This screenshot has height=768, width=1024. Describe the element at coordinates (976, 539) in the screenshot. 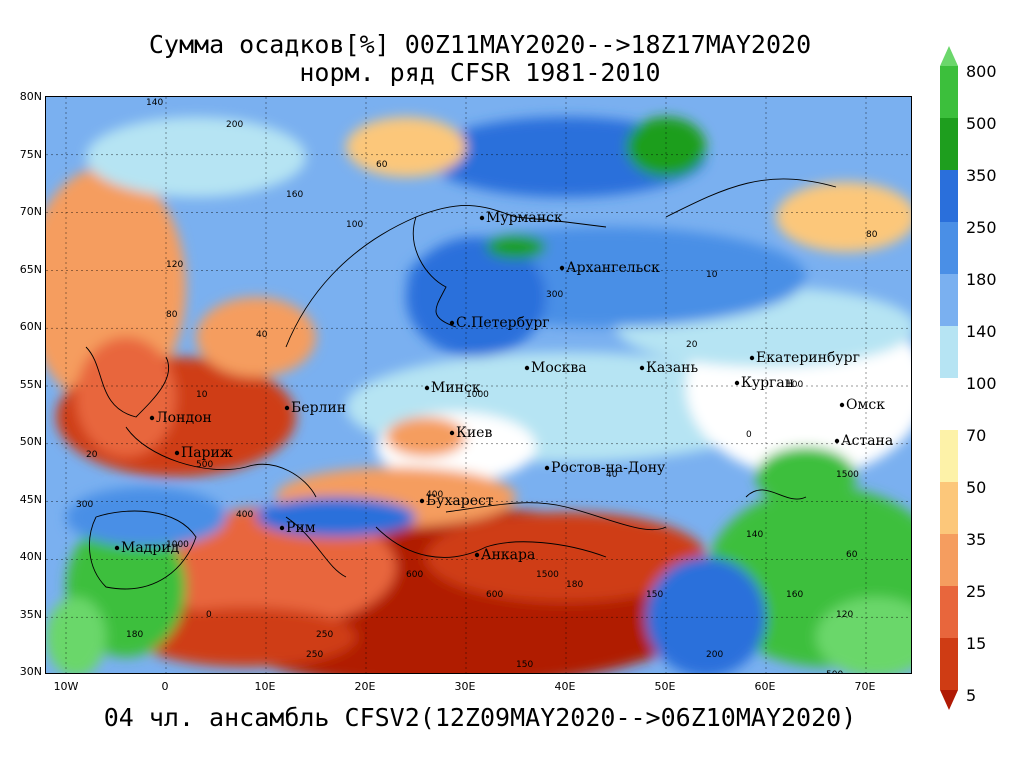

I see `legend-label-35: 35` at that location.